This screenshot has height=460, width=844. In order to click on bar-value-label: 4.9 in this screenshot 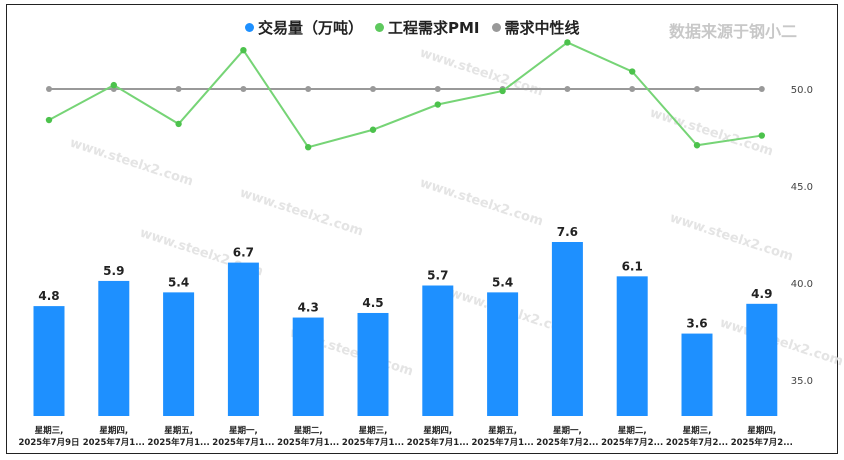, I will do `click(761, 294)`.